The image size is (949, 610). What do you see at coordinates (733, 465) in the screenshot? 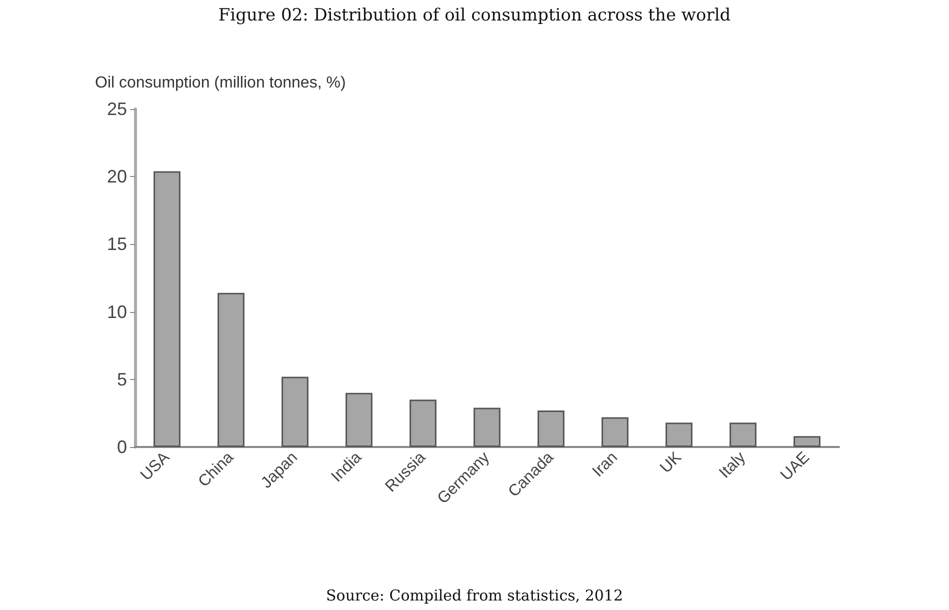
I see `x-tick-label: Italy` at bounding box center [733, 465].